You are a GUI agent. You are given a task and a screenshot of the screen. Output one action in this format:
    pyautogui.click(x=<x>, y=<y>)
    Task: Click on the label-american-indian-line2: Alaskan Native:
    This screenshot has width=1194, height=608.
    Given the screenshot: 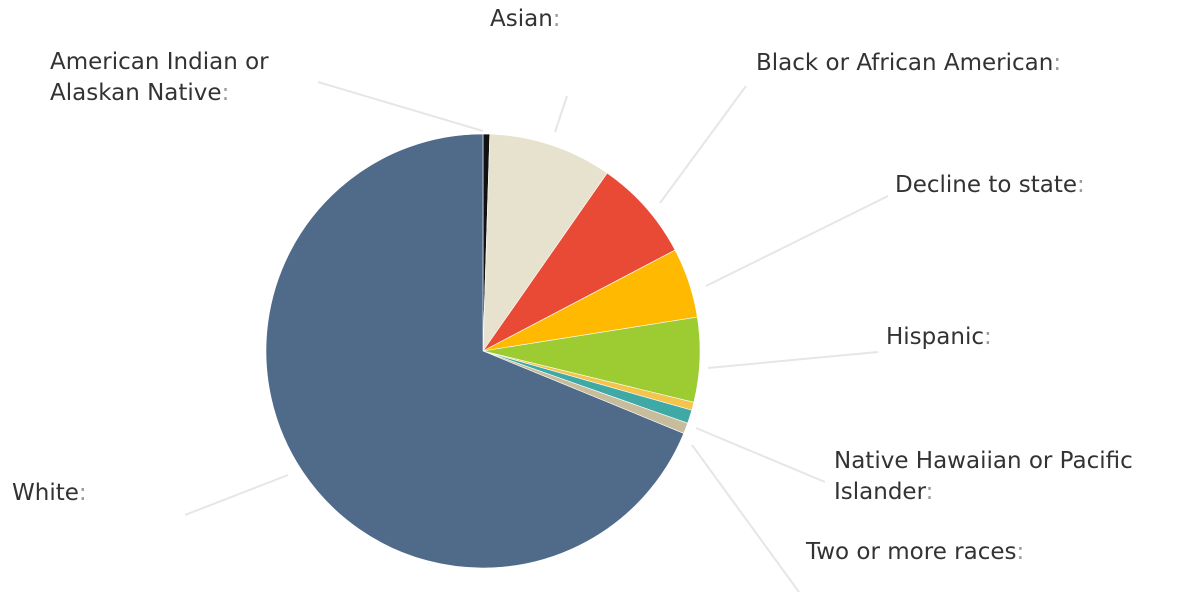 What is the action you would take?
    pyautogui.click(x=140, y=93)
    